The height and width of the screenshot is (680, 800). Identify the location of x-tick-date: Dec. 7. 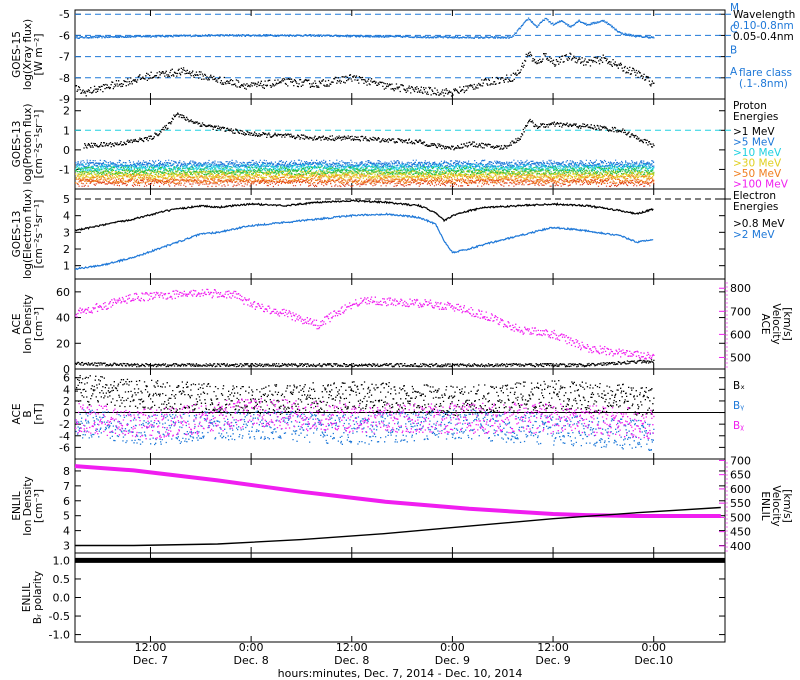
(150, 660).